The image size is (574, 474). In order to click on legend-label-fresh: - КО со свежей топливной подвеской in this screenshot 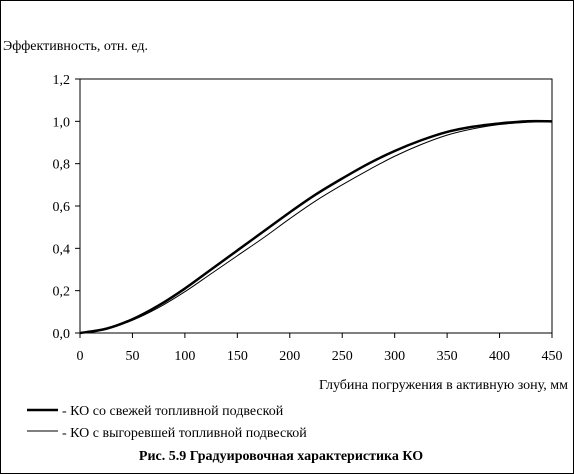, I will do `click(173, 411)`.